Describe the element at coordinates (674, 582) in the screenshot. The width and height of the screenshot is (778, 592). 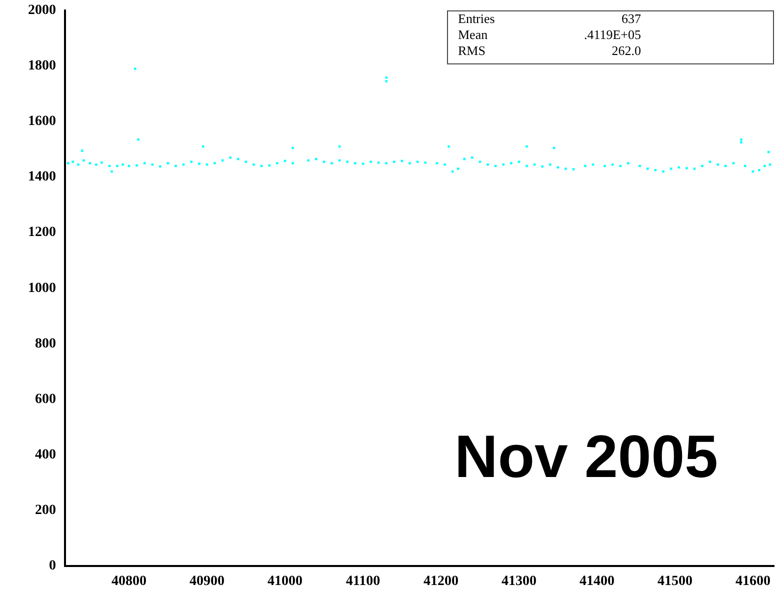
I see `x-tick-label: 41500` at that location.